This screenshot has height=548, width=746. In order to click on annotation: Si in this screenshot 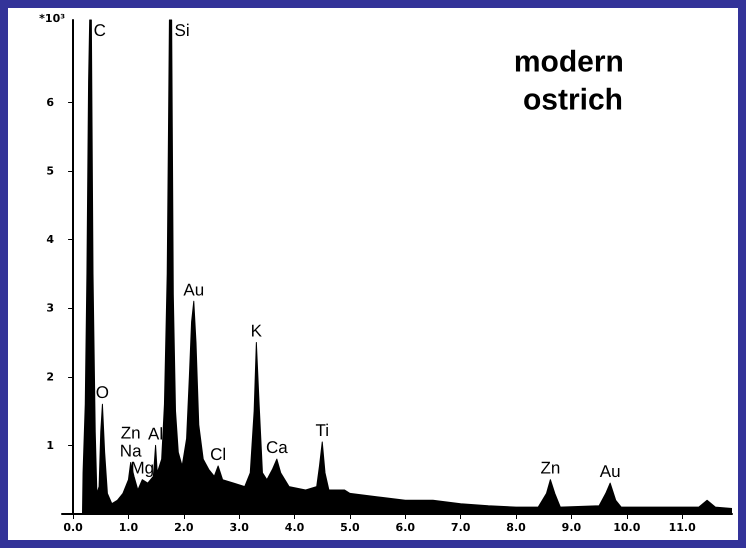, I will do `click(182, 30)`.